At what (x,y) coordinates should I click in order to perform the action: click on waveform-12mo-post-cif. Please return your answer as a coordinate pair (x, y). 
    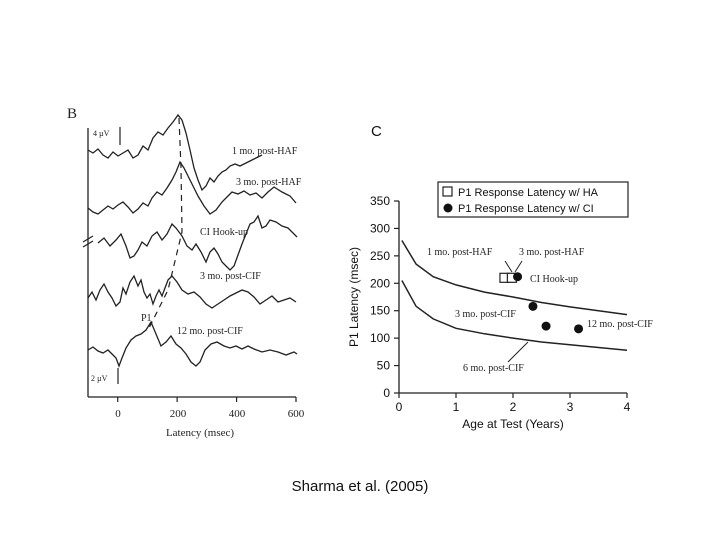
    Looking at the image, I should click on (192, 344).